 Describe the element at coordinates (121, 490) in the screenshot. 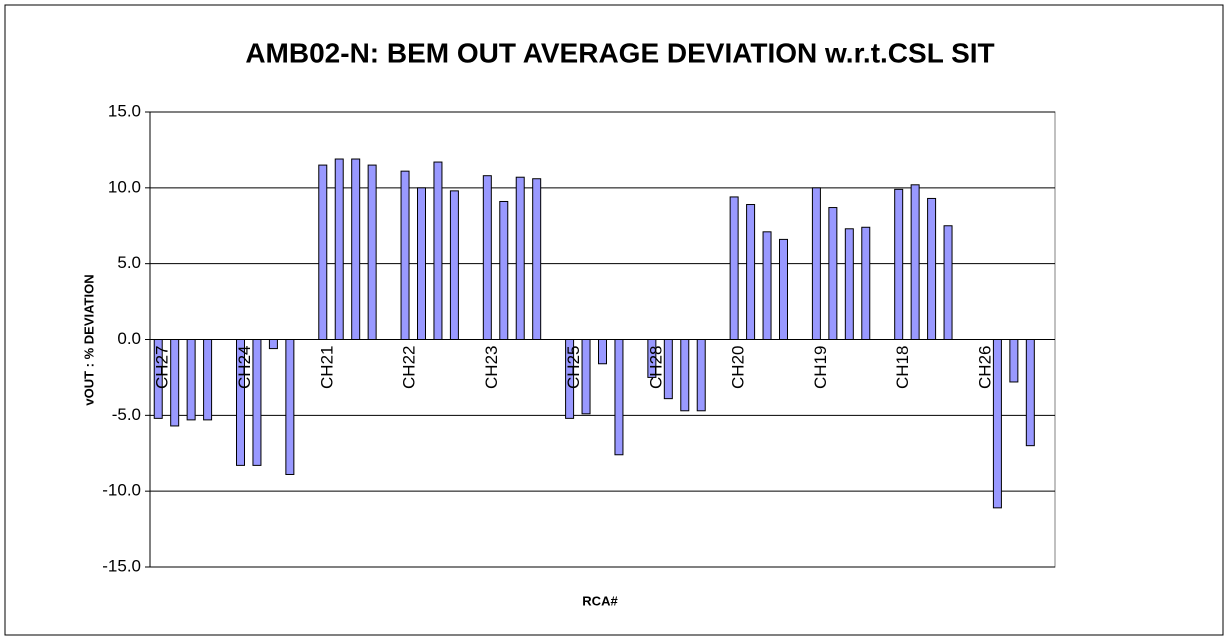

I see `y-tick-label: -10.0` at that location.